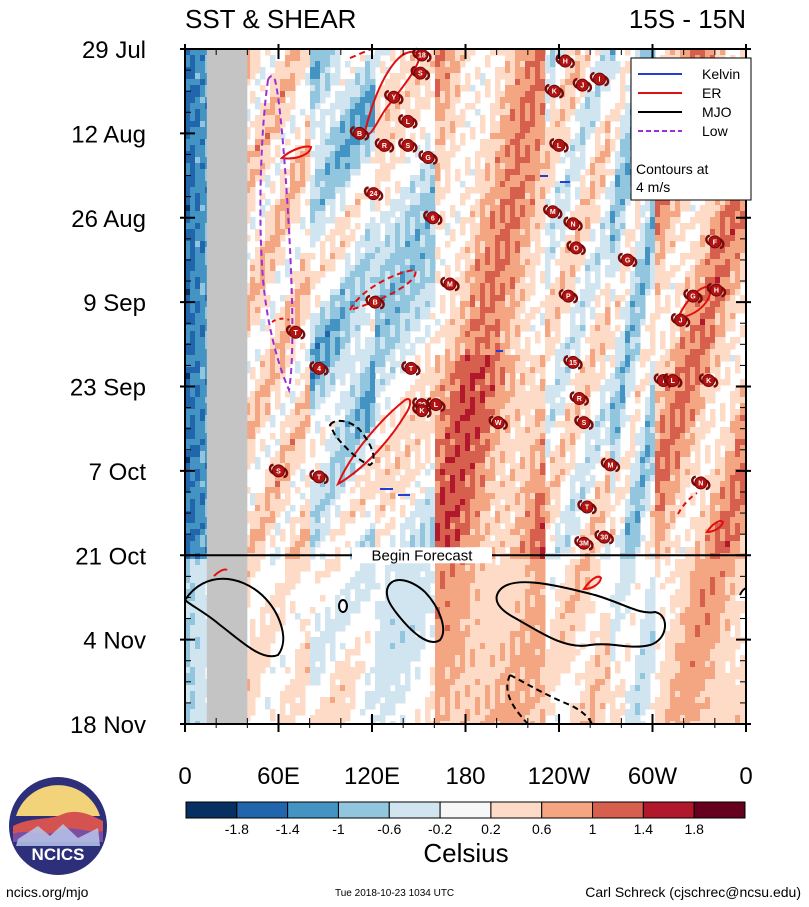  Describe the element at coordinates (465, 776) in the screenshot. I see `x-tick-label: 180` at that location.